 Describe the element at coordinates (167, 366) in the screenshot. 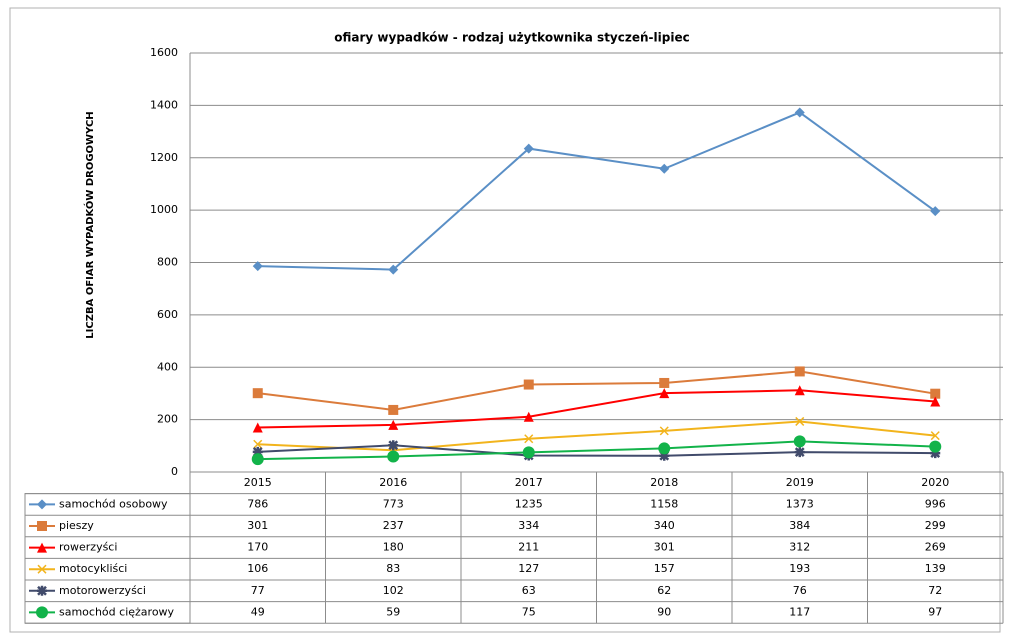

I see `y-tick-label: 400` at that location.